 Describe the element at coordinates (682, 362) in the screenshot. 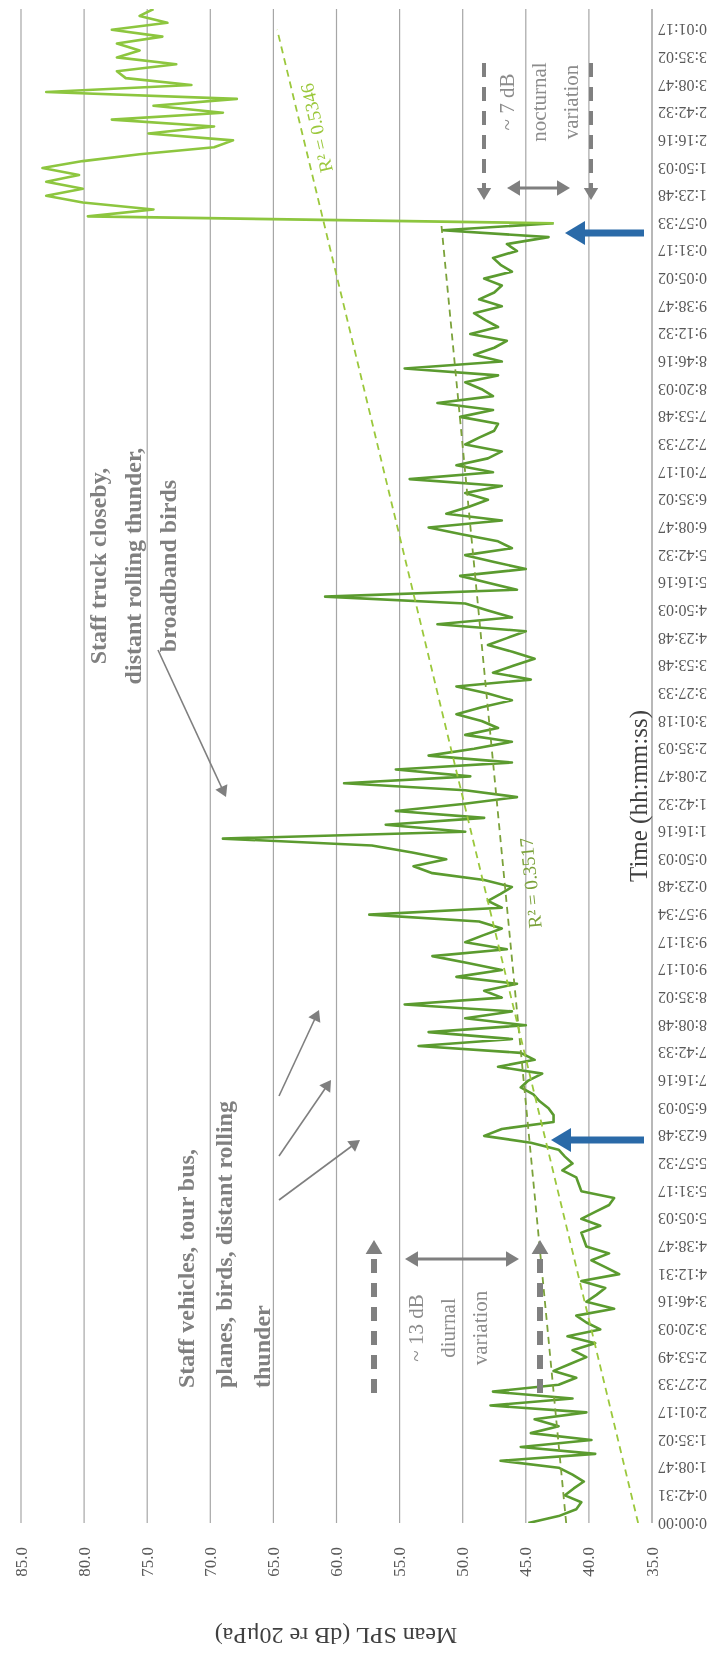

I see `y-tick-label: 8:46:16` at that location.